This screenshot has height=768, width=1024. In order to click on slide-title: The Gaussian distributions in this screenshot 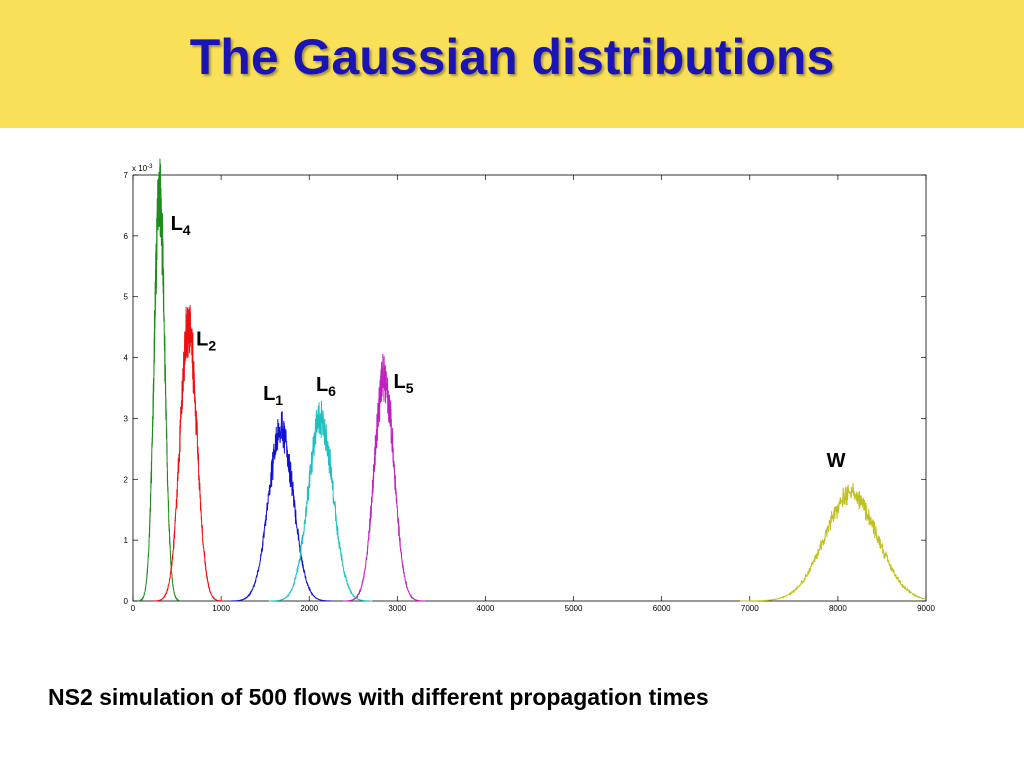, I will do `click(512, 57)`.